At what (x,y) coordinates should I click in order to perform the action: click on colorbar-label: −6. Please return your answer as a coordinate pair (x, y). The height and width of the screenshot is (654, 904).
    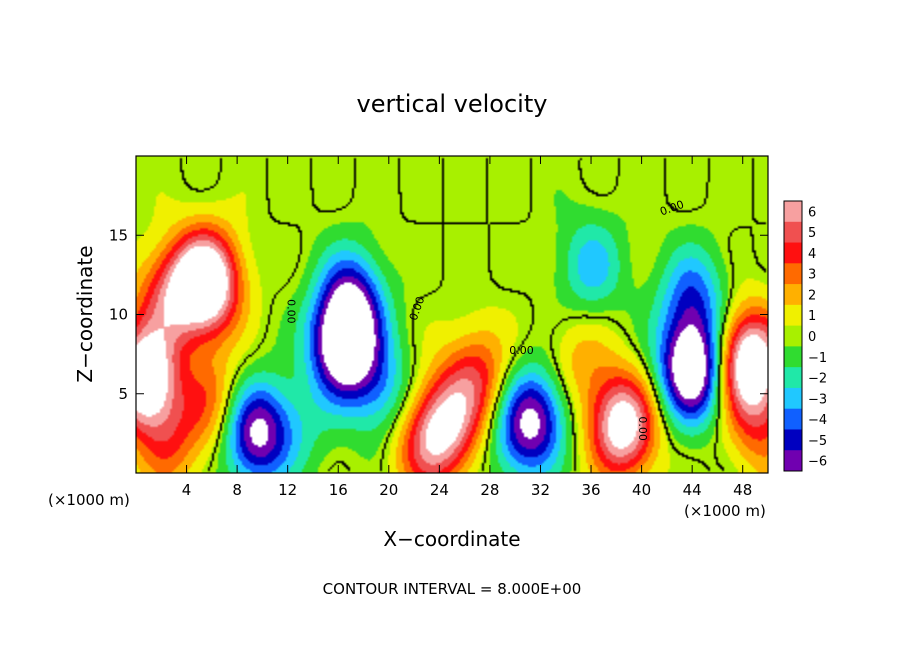
    Looking at the image, I should click on (817, 462).